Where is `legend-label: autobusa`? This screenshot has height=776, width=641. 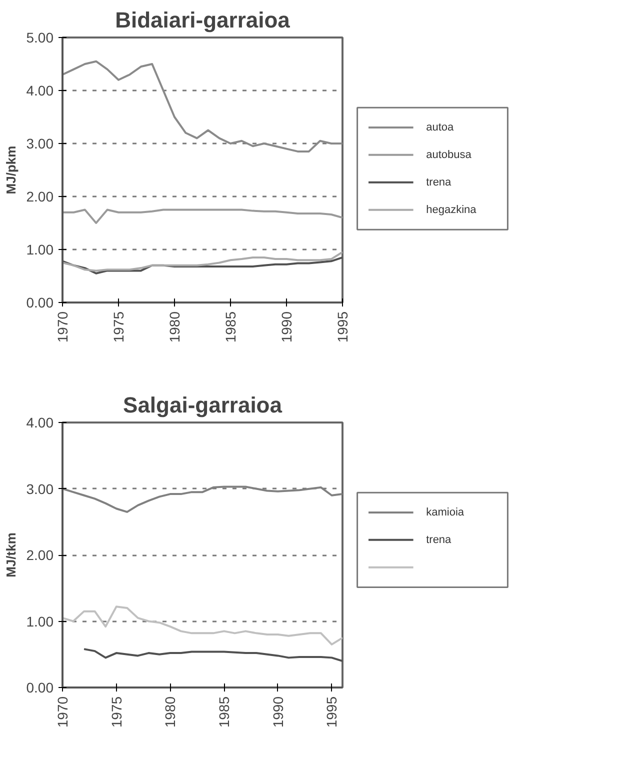 legend-label: autobusa is located at coordinates (449, 154).